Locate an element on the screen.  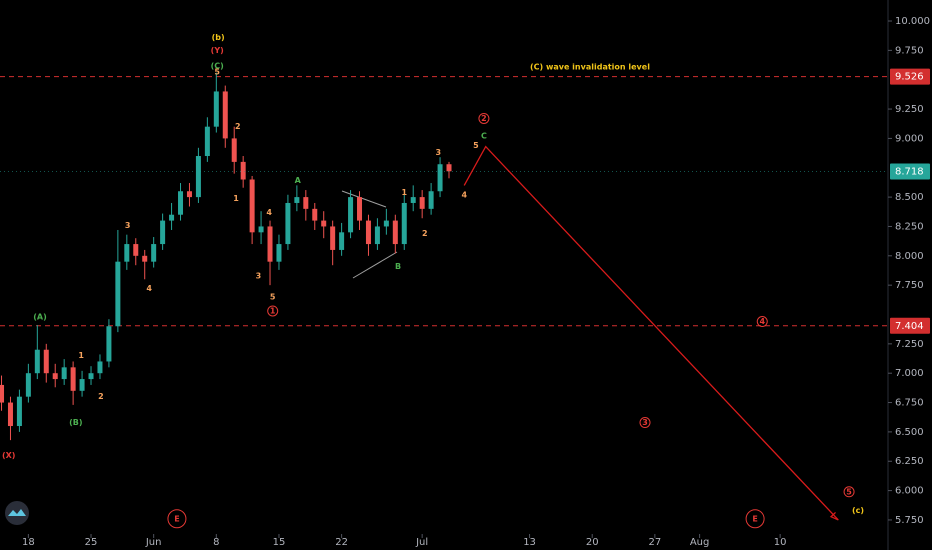
x-tick-label: 18 is located at coordinates (28, 542).